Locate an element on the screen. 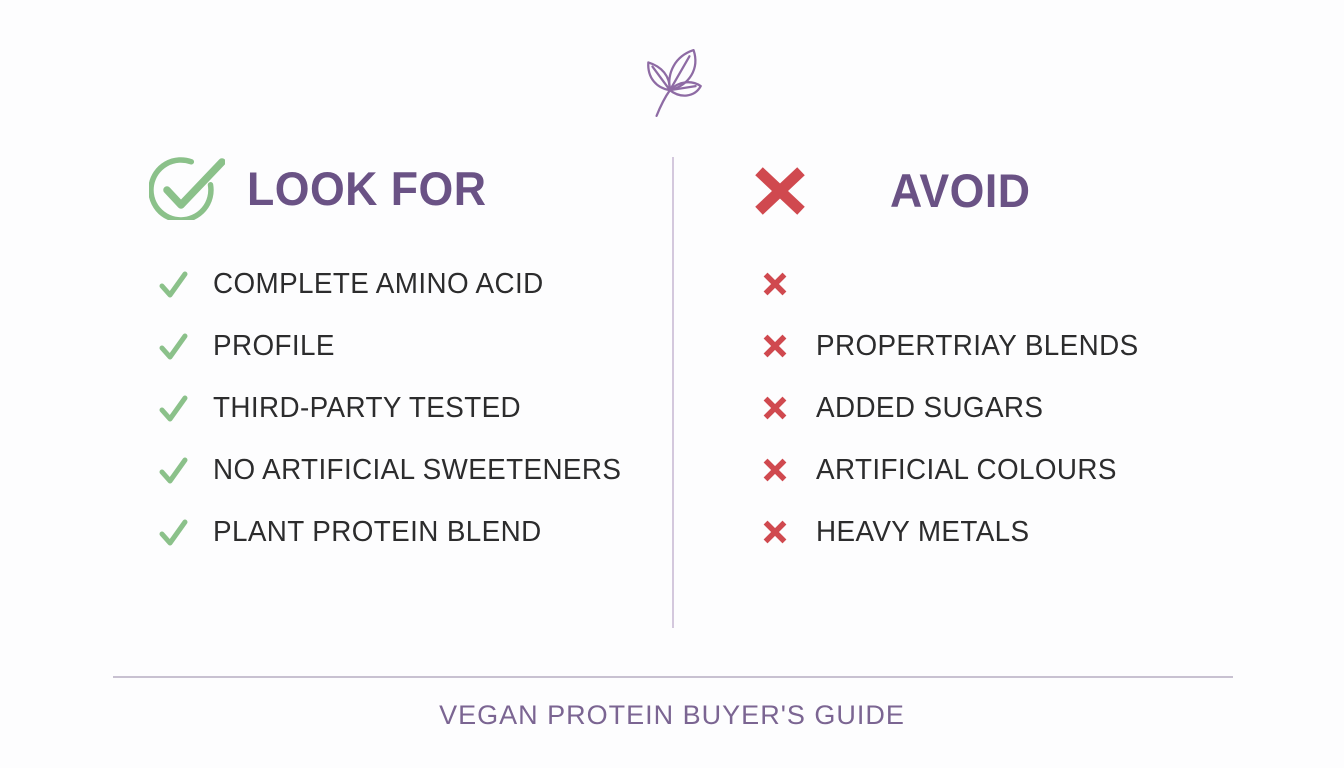 Image resolution: width=1344 pixels, height=768 pixels. list-item: PROPERTRIAY BLENDS is located at coordinates (956, 346).